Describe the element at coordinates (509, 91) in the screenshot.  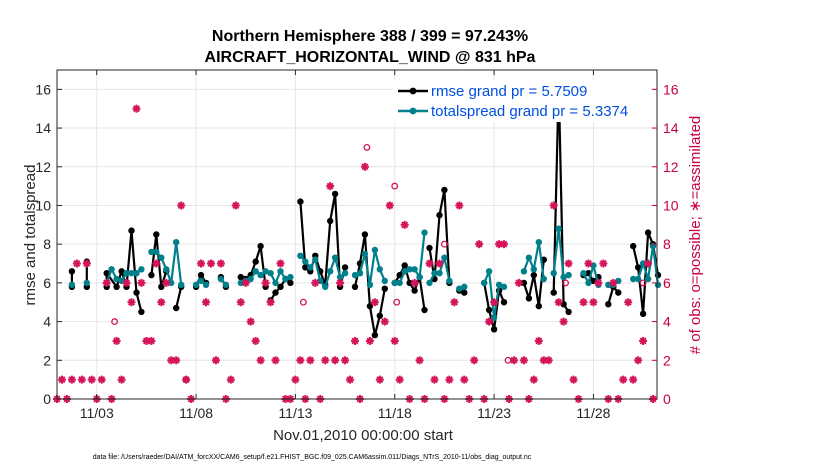
I see `legend-rmse-label: rmse grand pr = 5.7509` at that location.